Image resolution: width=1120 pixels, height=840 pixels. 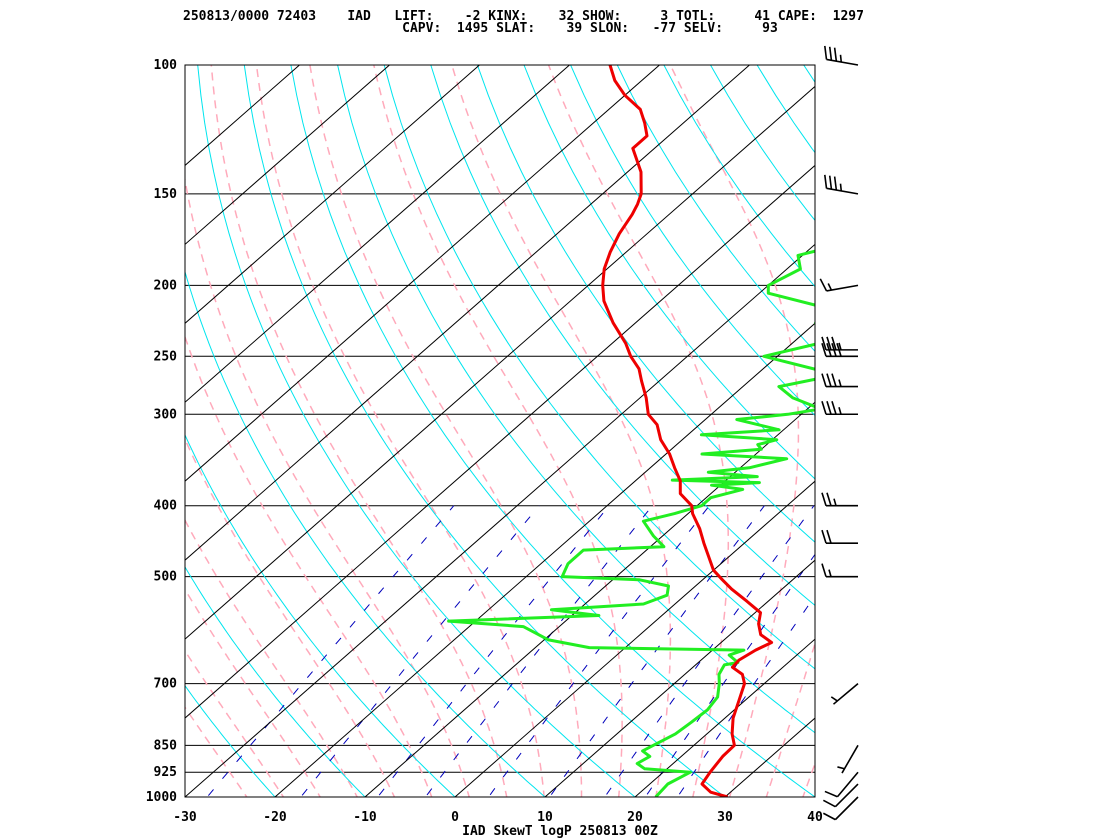 What do you see at coordinates (365, 817) in the screenshot?
I see `temperature-tick-label: -10` at bounding box center [365, 817].